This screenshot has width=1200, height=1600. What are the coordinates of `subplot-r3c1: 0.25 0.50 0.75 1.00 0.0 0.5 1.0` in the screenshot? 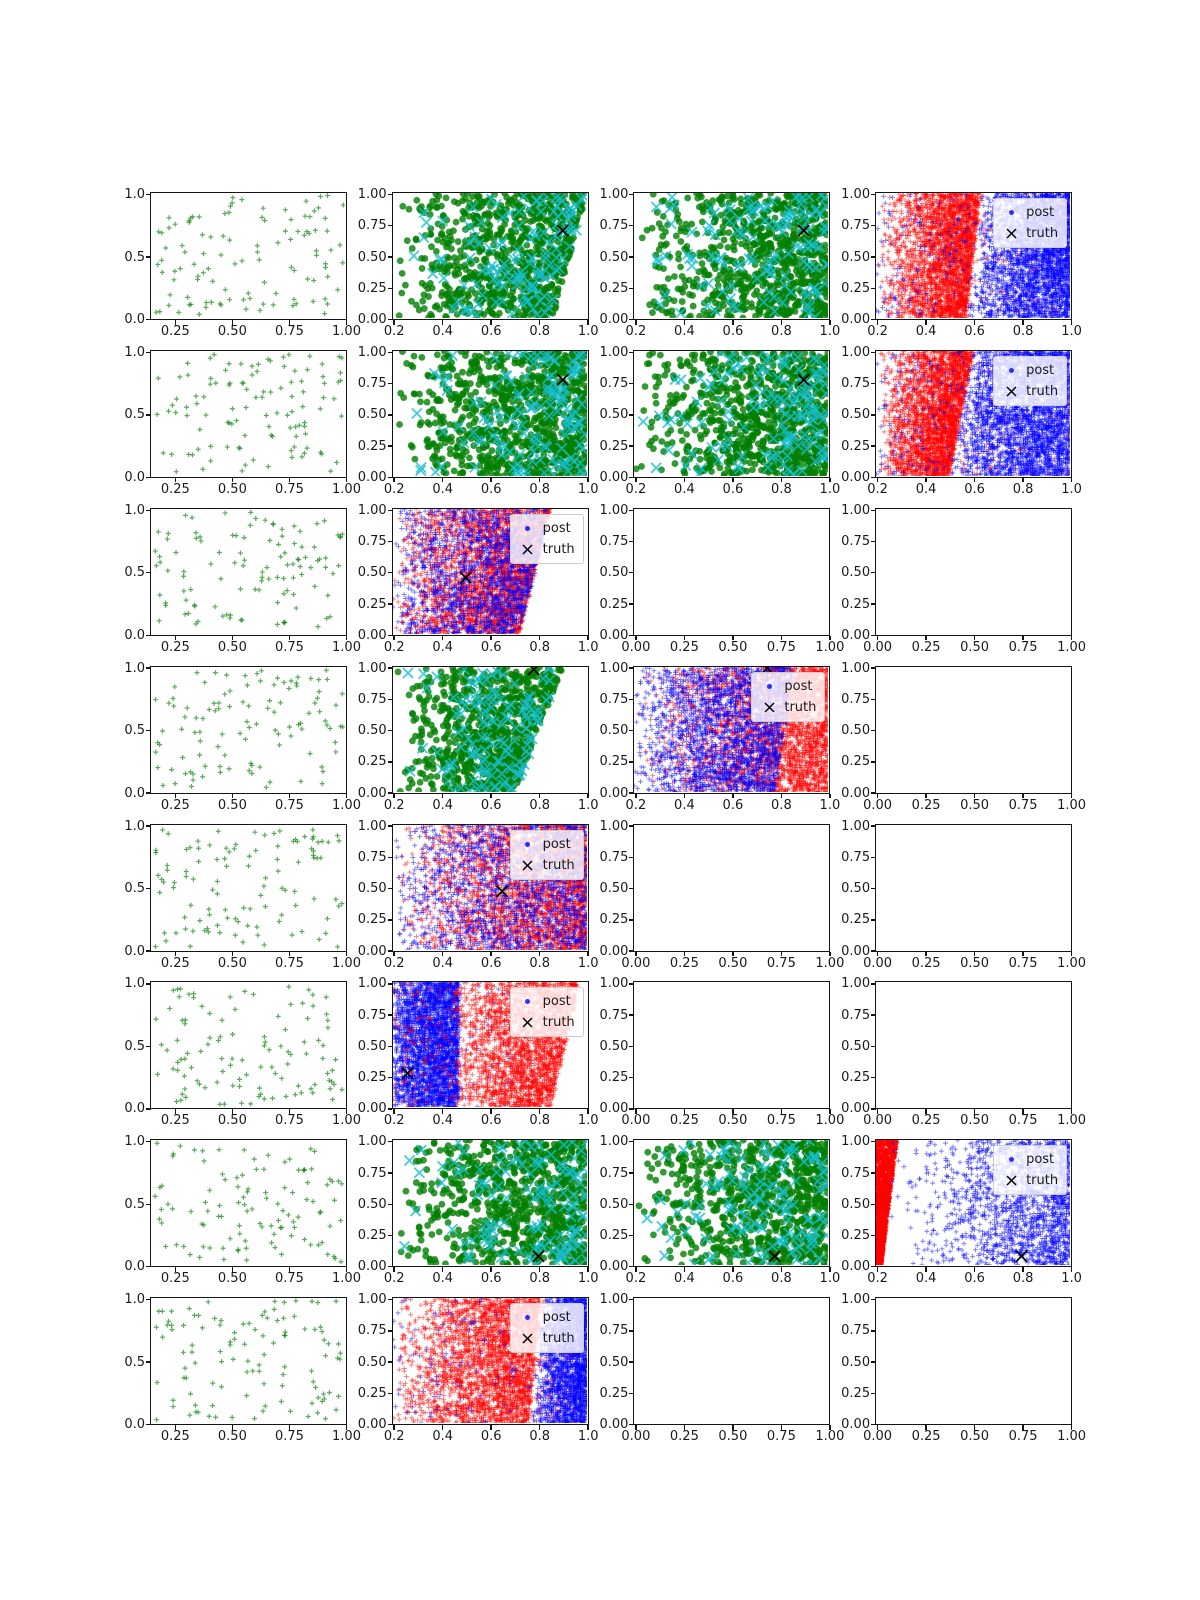 It's located at (242, 579).